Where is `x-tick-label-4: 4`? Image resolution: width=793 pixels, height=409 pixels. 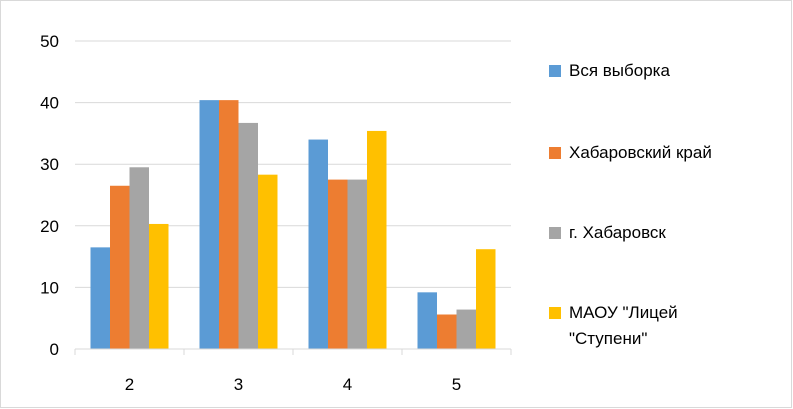 x-tick-label-4: 4 is located at coordinates (347, 384).